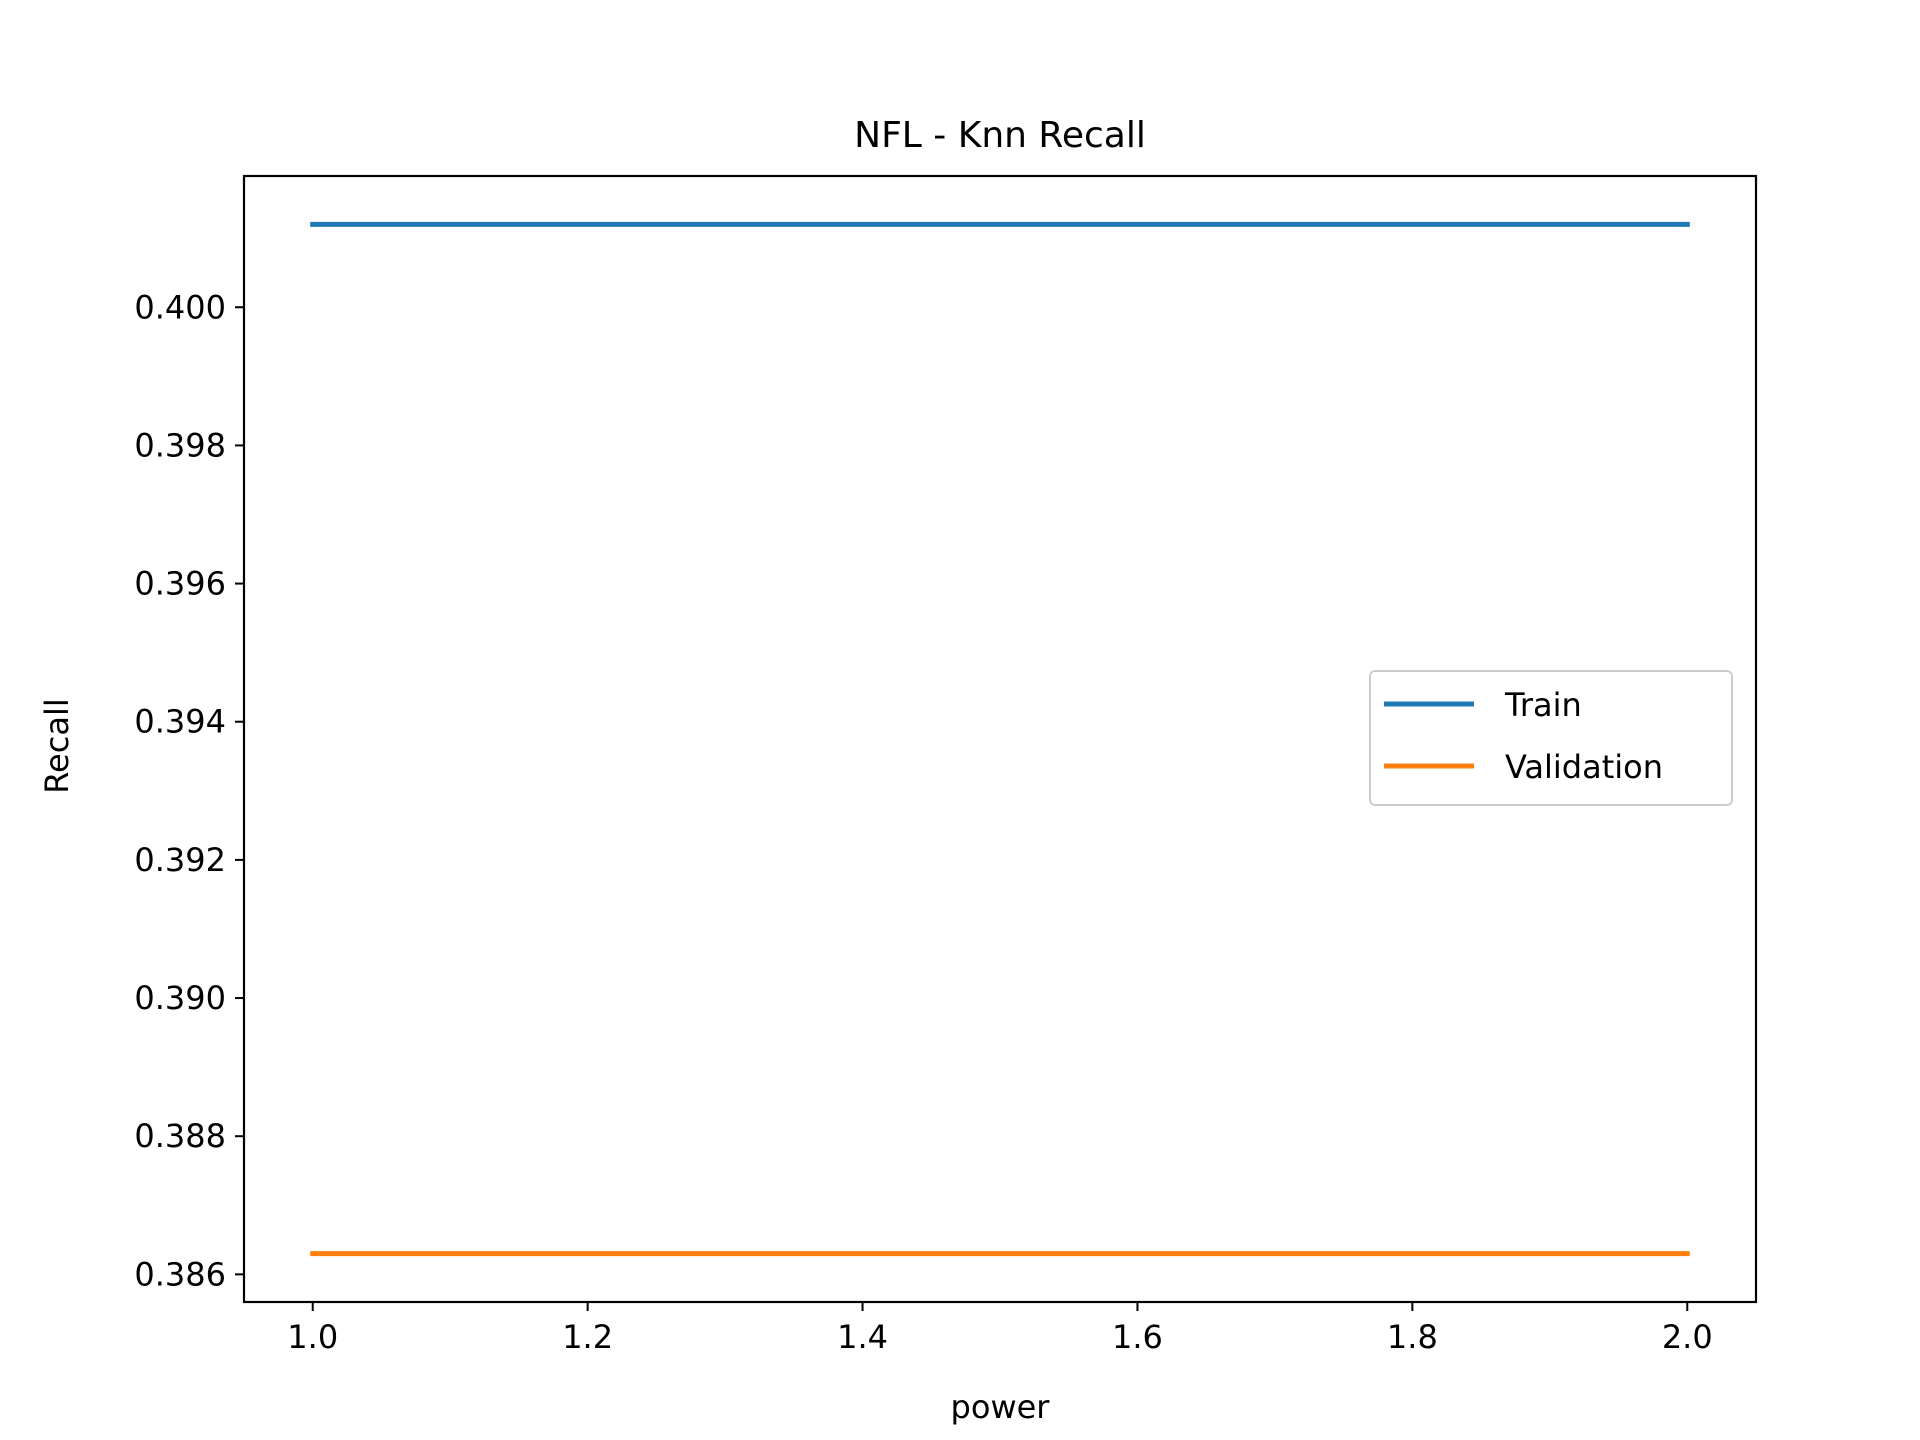  I want to click on x-axis-label: power, so click(1001, 1407).